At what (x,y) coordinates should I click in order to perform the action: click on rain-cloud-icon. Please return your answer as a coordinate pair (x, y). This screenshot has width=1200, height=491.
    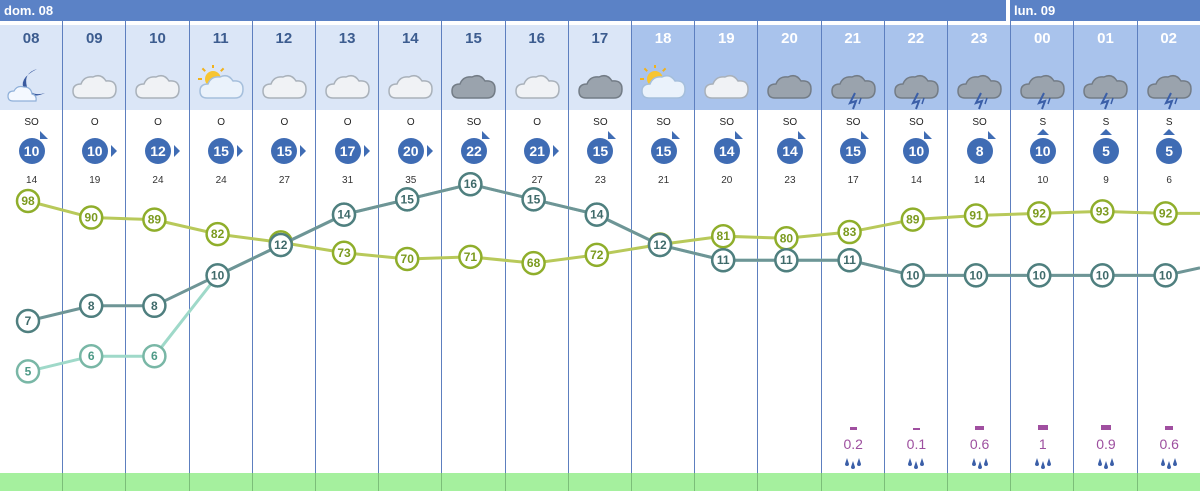
    Looking at the image, I should click on (1105, 87).